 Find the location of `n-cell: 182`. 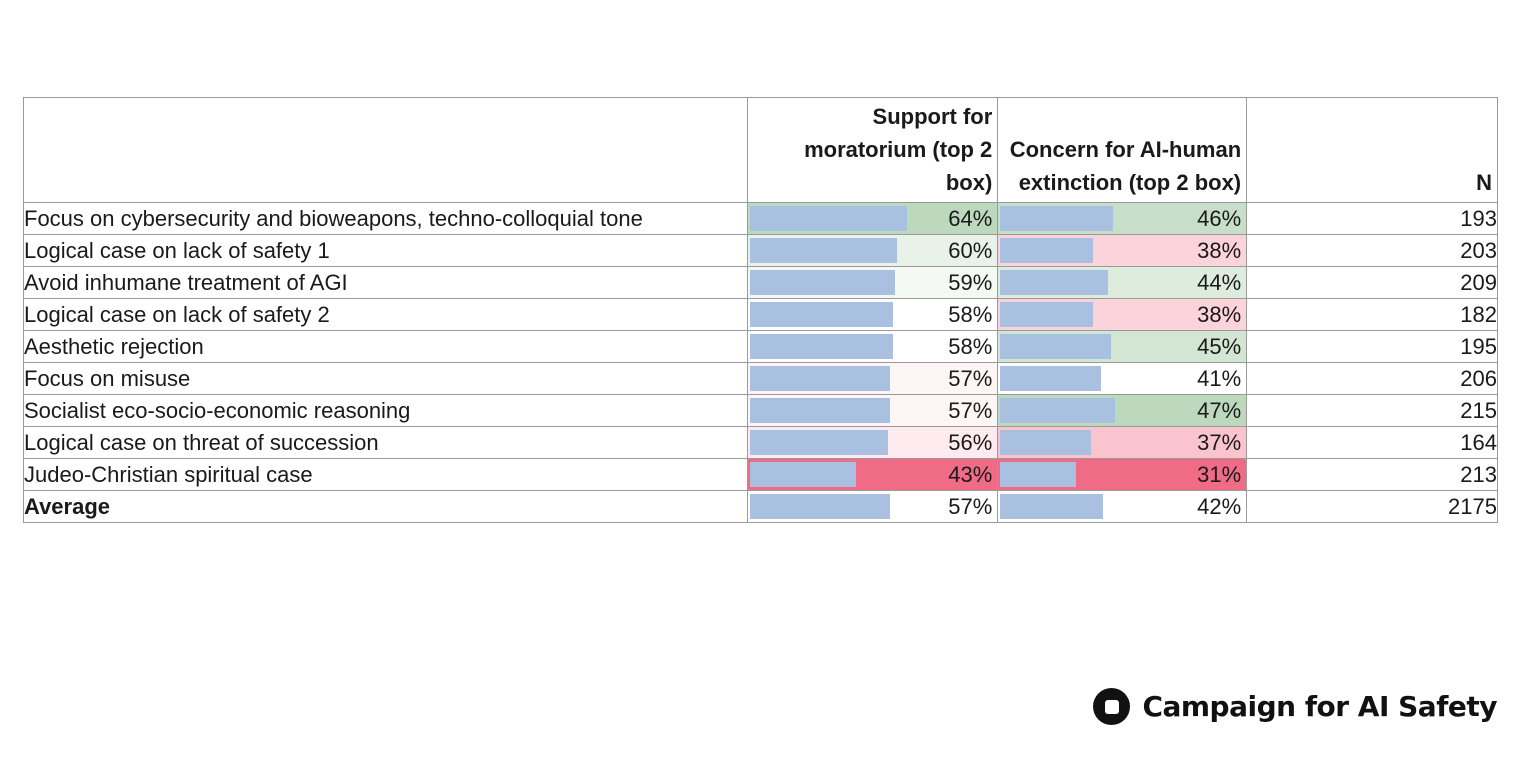

n-cell: 182 is located at coordinates (1372, 314).